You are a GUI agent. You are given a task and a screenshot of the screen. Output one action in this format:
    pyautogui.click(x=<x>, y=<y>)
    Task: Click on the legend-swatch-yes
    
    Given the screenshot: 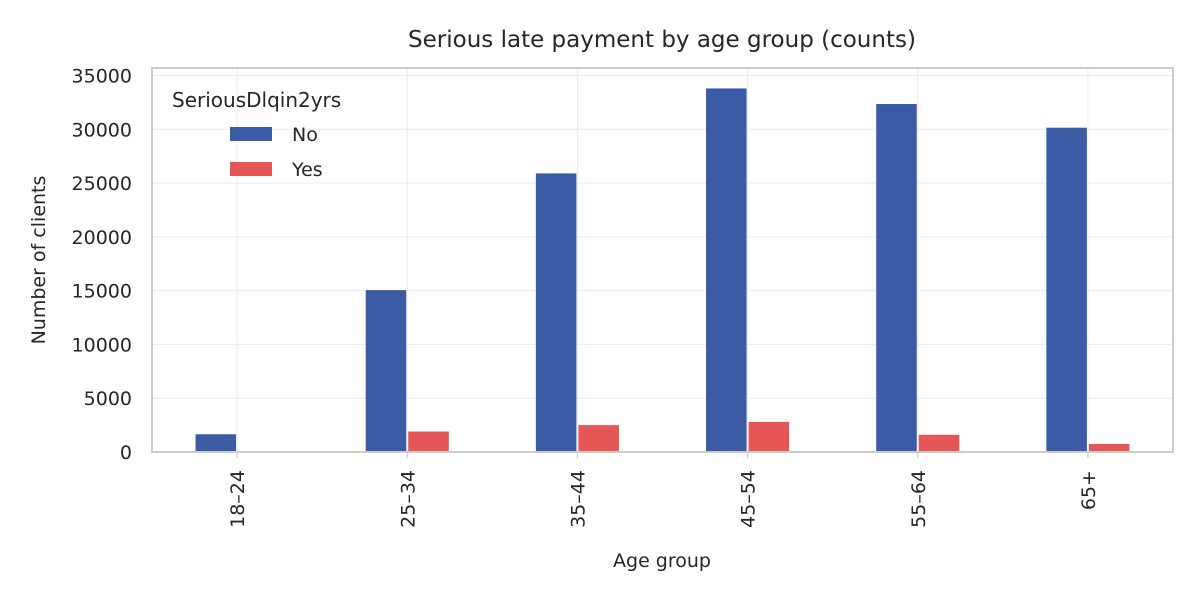 What is the action you would take?
    pyautogui.click(x=251, y=169)
    